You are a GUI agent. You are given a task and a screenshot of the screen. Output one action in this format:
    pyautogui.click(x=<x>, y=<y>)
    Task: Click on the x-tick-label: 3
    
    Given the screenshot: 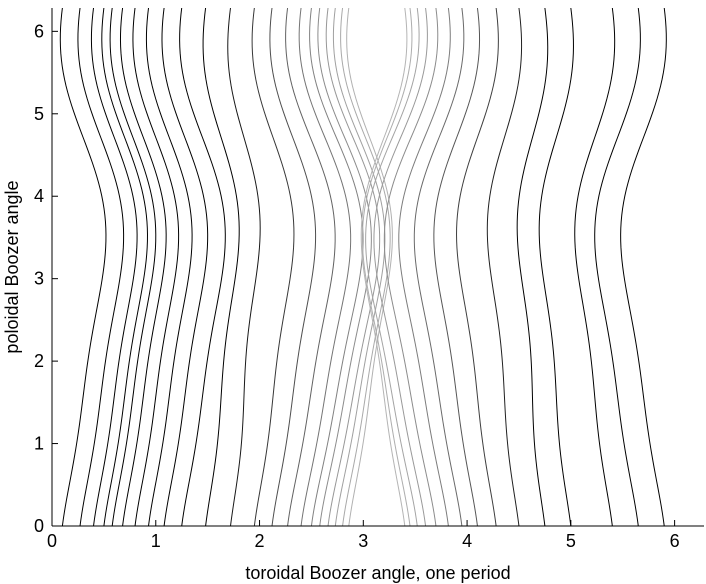 What is the action you would take?
    pyautogui.click(x=363, y=541)
    